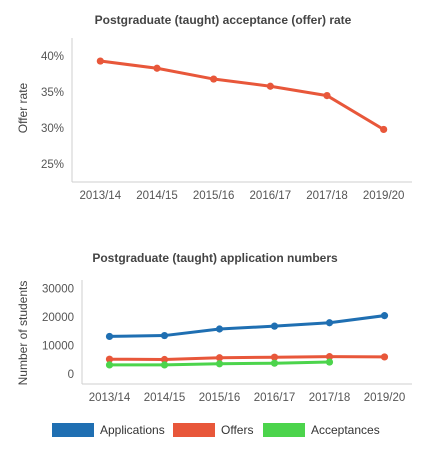 This screenshot has width=430, height=459. What do you see at coordinates (23, 333) in the screenshot?
I see `applications-y-axis-label: Number of students` at bounding box center [23, 333].